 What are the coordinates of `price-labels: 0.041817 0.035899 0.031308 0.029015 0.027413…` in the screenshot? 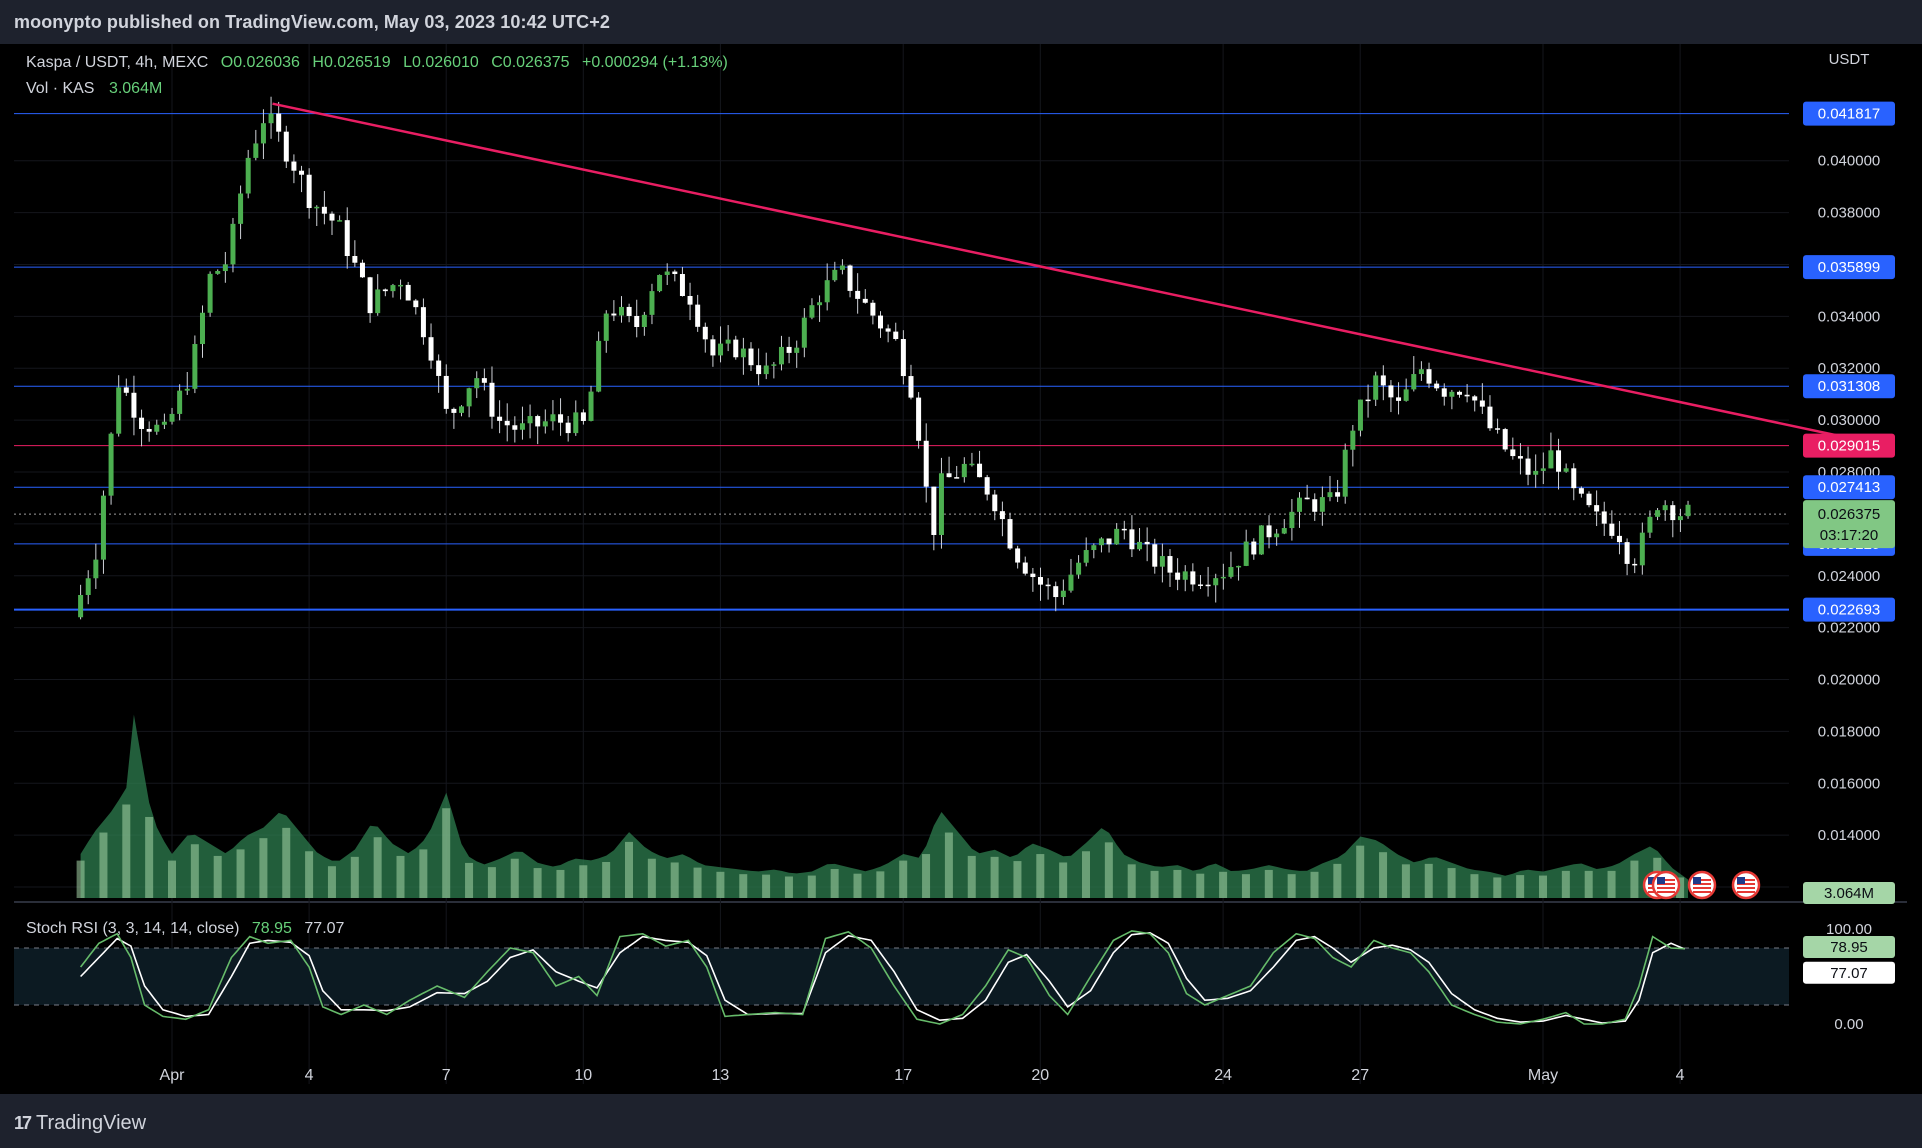 It's located at (1849, 542).